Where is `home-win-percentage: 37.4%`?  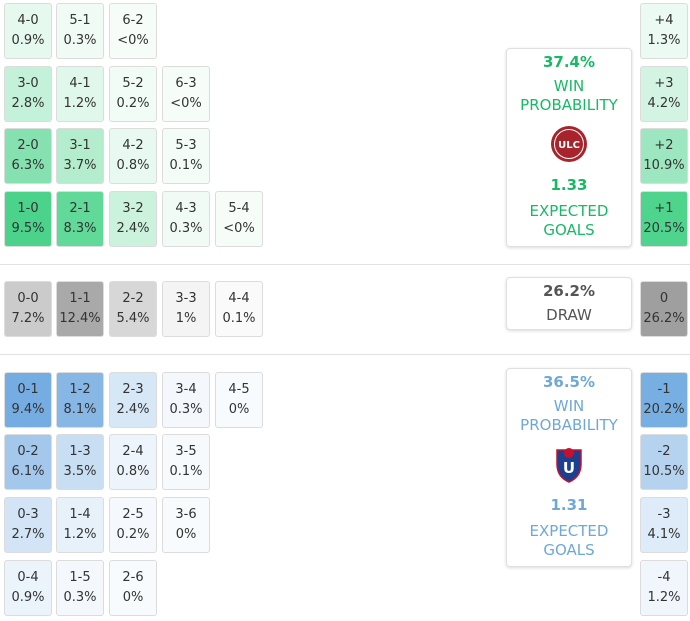 home-win-percentage: 37.4% is located at coordinates (569, 62).